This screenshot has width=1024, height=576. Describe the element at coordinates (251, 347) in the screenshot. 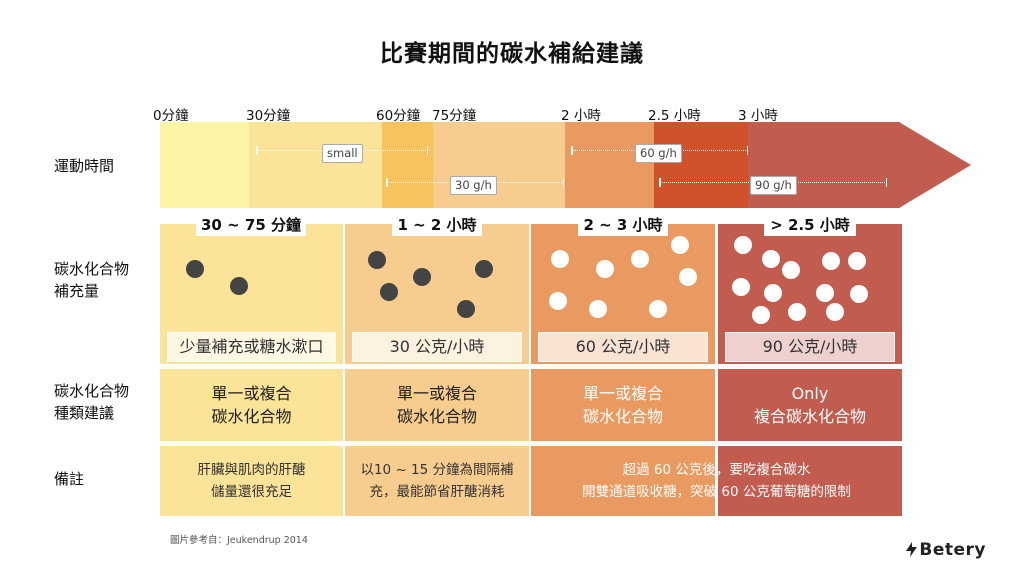

I see `rate-box: 少量補充或糖水漱口` at that location.